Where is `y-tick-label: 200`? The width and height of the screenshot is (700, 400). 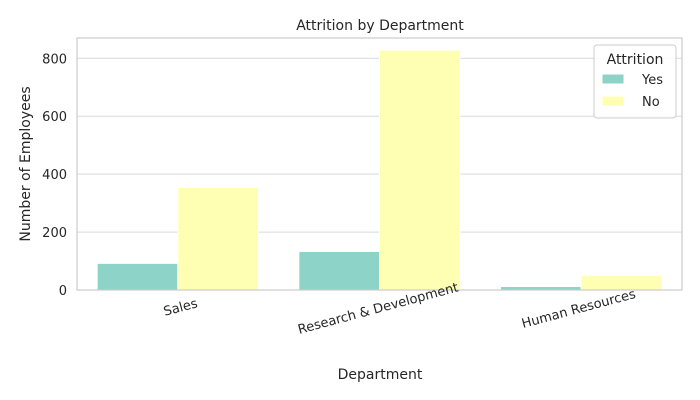 y-tick-label: 200 is located at coordinates (54, 233).